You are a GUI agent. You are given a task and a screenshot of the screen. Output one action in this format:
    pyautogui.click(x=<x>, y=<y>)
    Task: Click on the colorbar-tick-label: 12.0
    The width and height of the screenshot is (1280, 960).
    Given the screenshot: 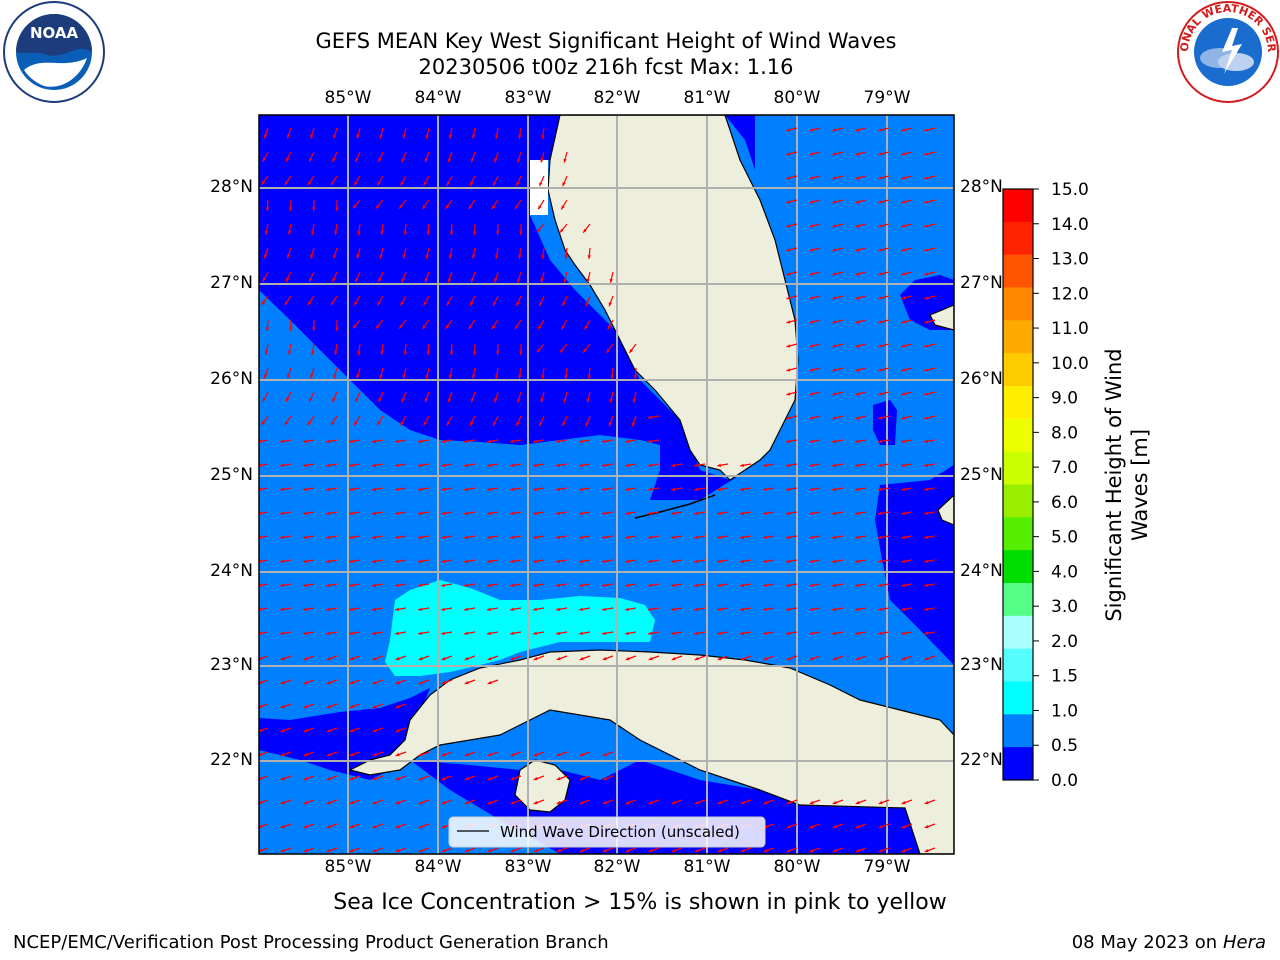 What is the action you would take?
    pyautogui.click(x=1070, y=294)
    